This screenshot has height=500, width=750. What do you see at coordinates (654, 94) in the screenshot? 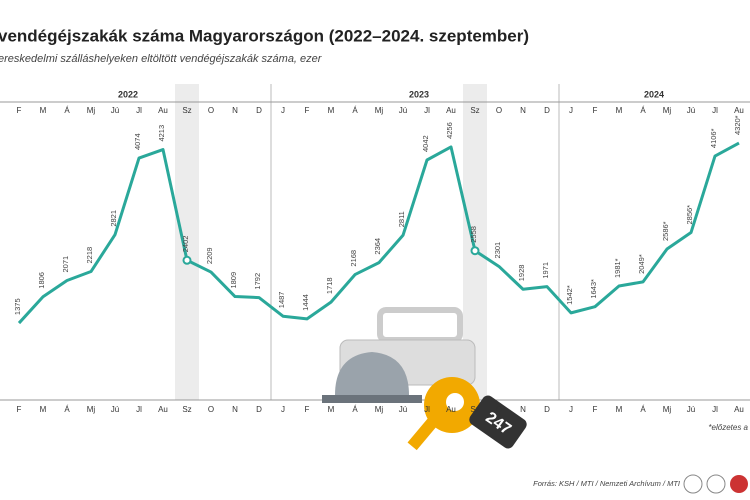
I see `year-label: 2024` at bounding box center [654, 94].